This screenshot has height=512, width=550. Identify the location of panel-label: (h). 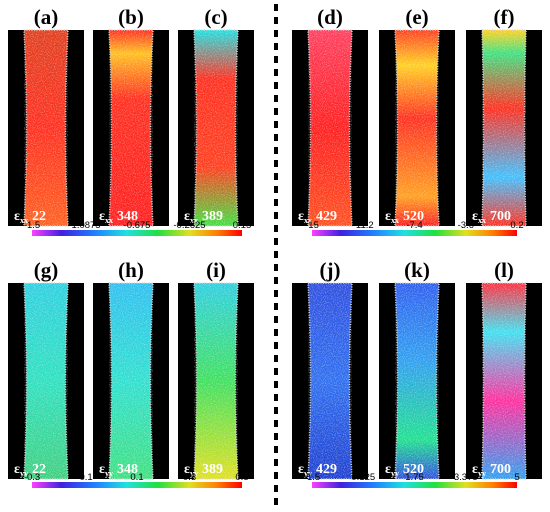
(131, 270).